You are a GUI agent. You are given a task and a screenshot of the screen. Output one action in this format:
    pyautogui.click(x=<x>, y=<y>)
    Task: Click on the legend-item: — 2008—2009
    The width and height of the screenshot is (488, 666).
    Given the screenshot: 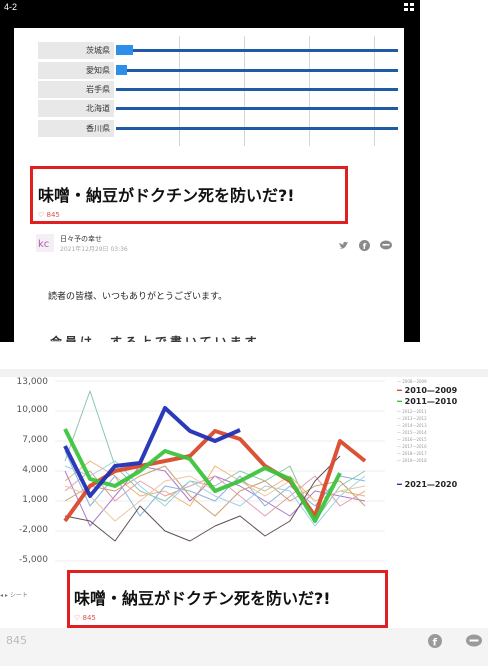 What is the action you would take?
    pyautogui.click(x=412, y=381)
    